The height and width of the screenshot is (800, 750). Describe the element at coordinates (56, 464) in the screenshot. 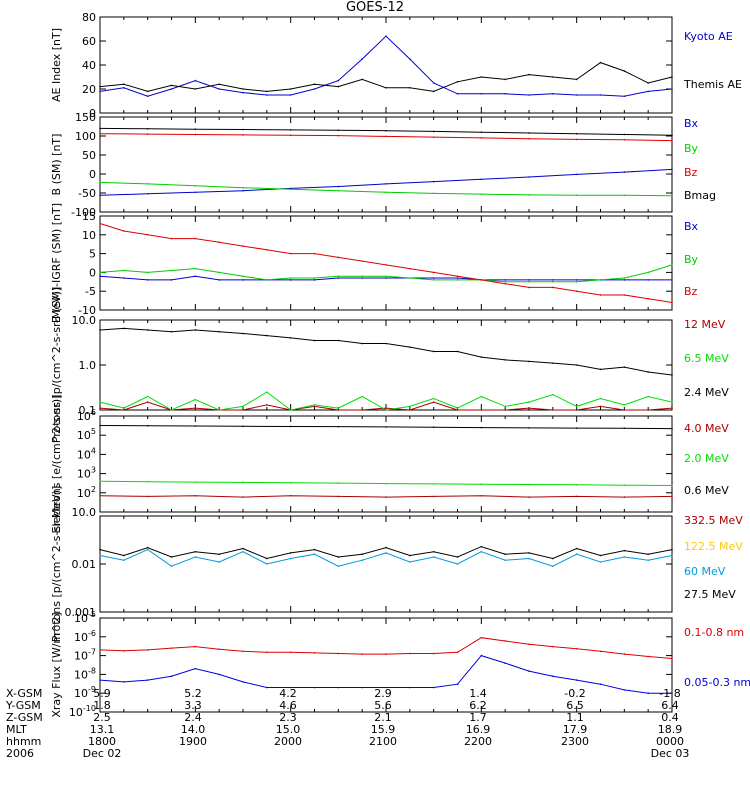

I see `y-axis-label: Electrons [e/(cm^2-s-sr)]` at that location.